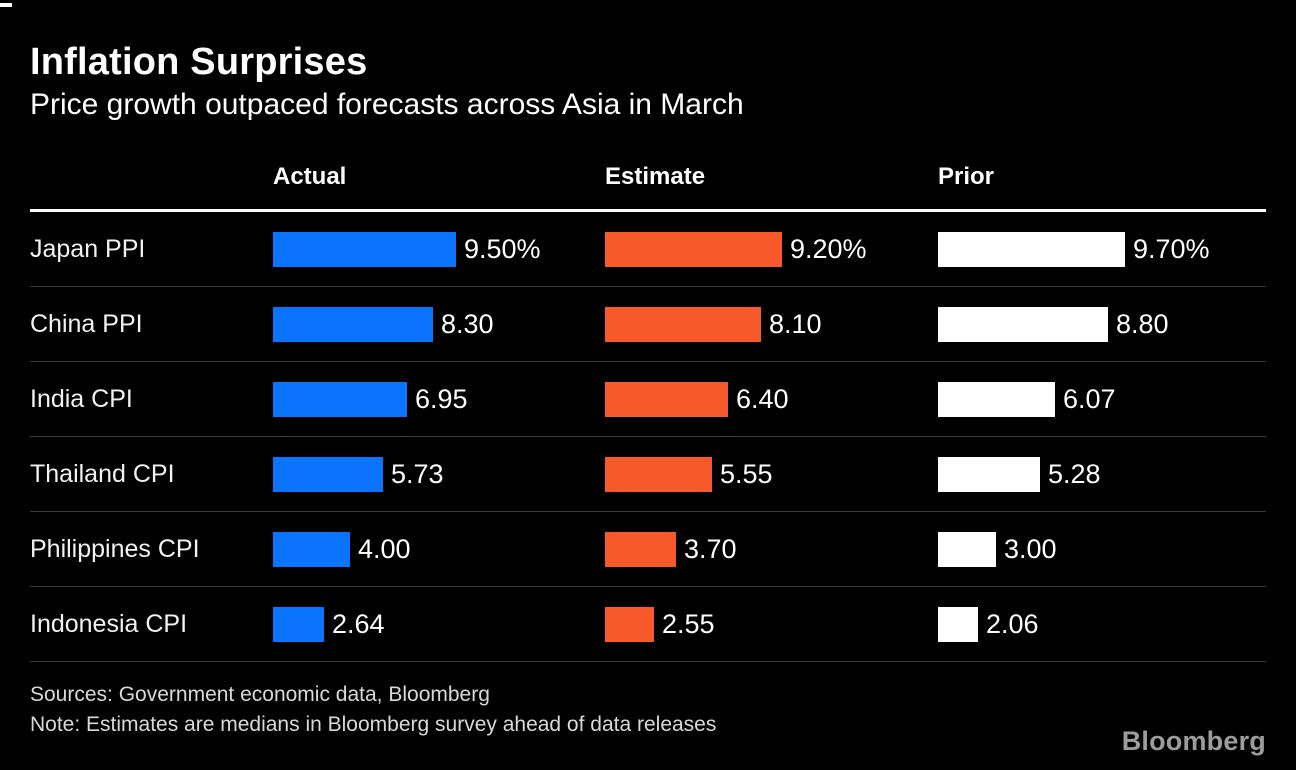 This screenshot has height=770, width=1296. What do you see at coordinates (1142, 323) in the screenshot?
I see `prior-value: 8.80` at bounding box center [1142, 323].